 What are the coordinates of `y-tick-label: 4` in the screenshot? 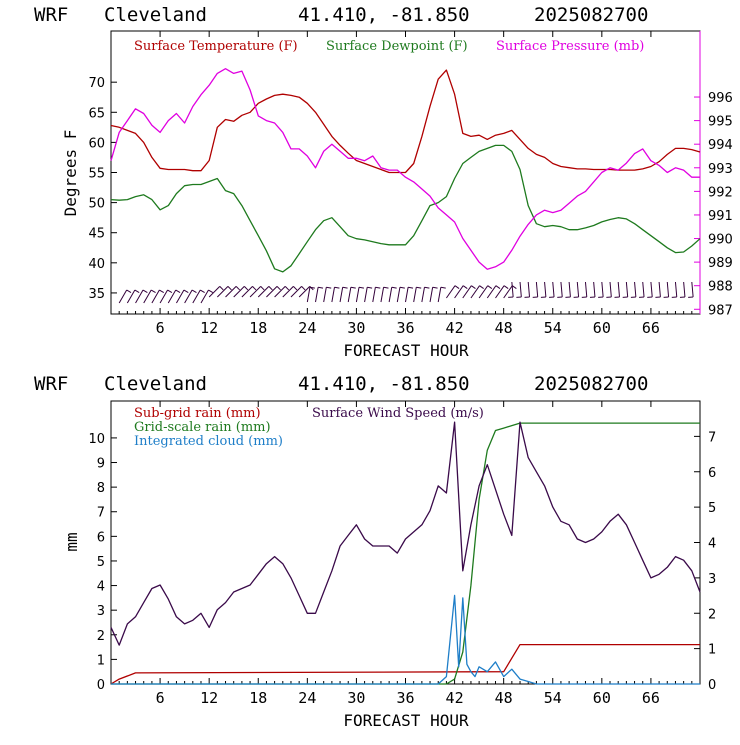 It's located at (101, 587).